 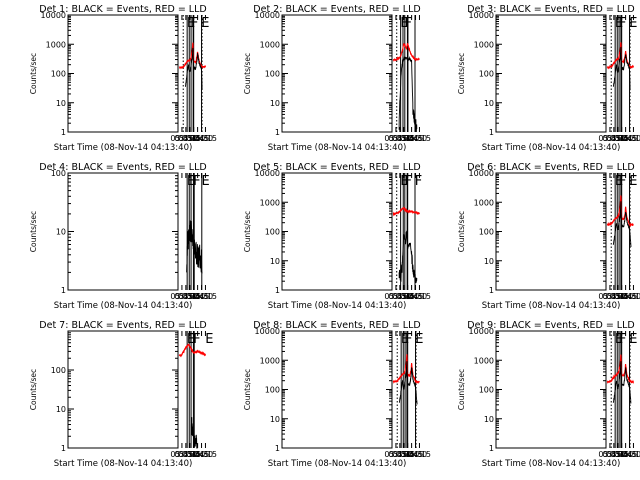 I want to click on chart-title: Det 7: BLACK = Events, RED = LLD, so click(x=122, y=325).